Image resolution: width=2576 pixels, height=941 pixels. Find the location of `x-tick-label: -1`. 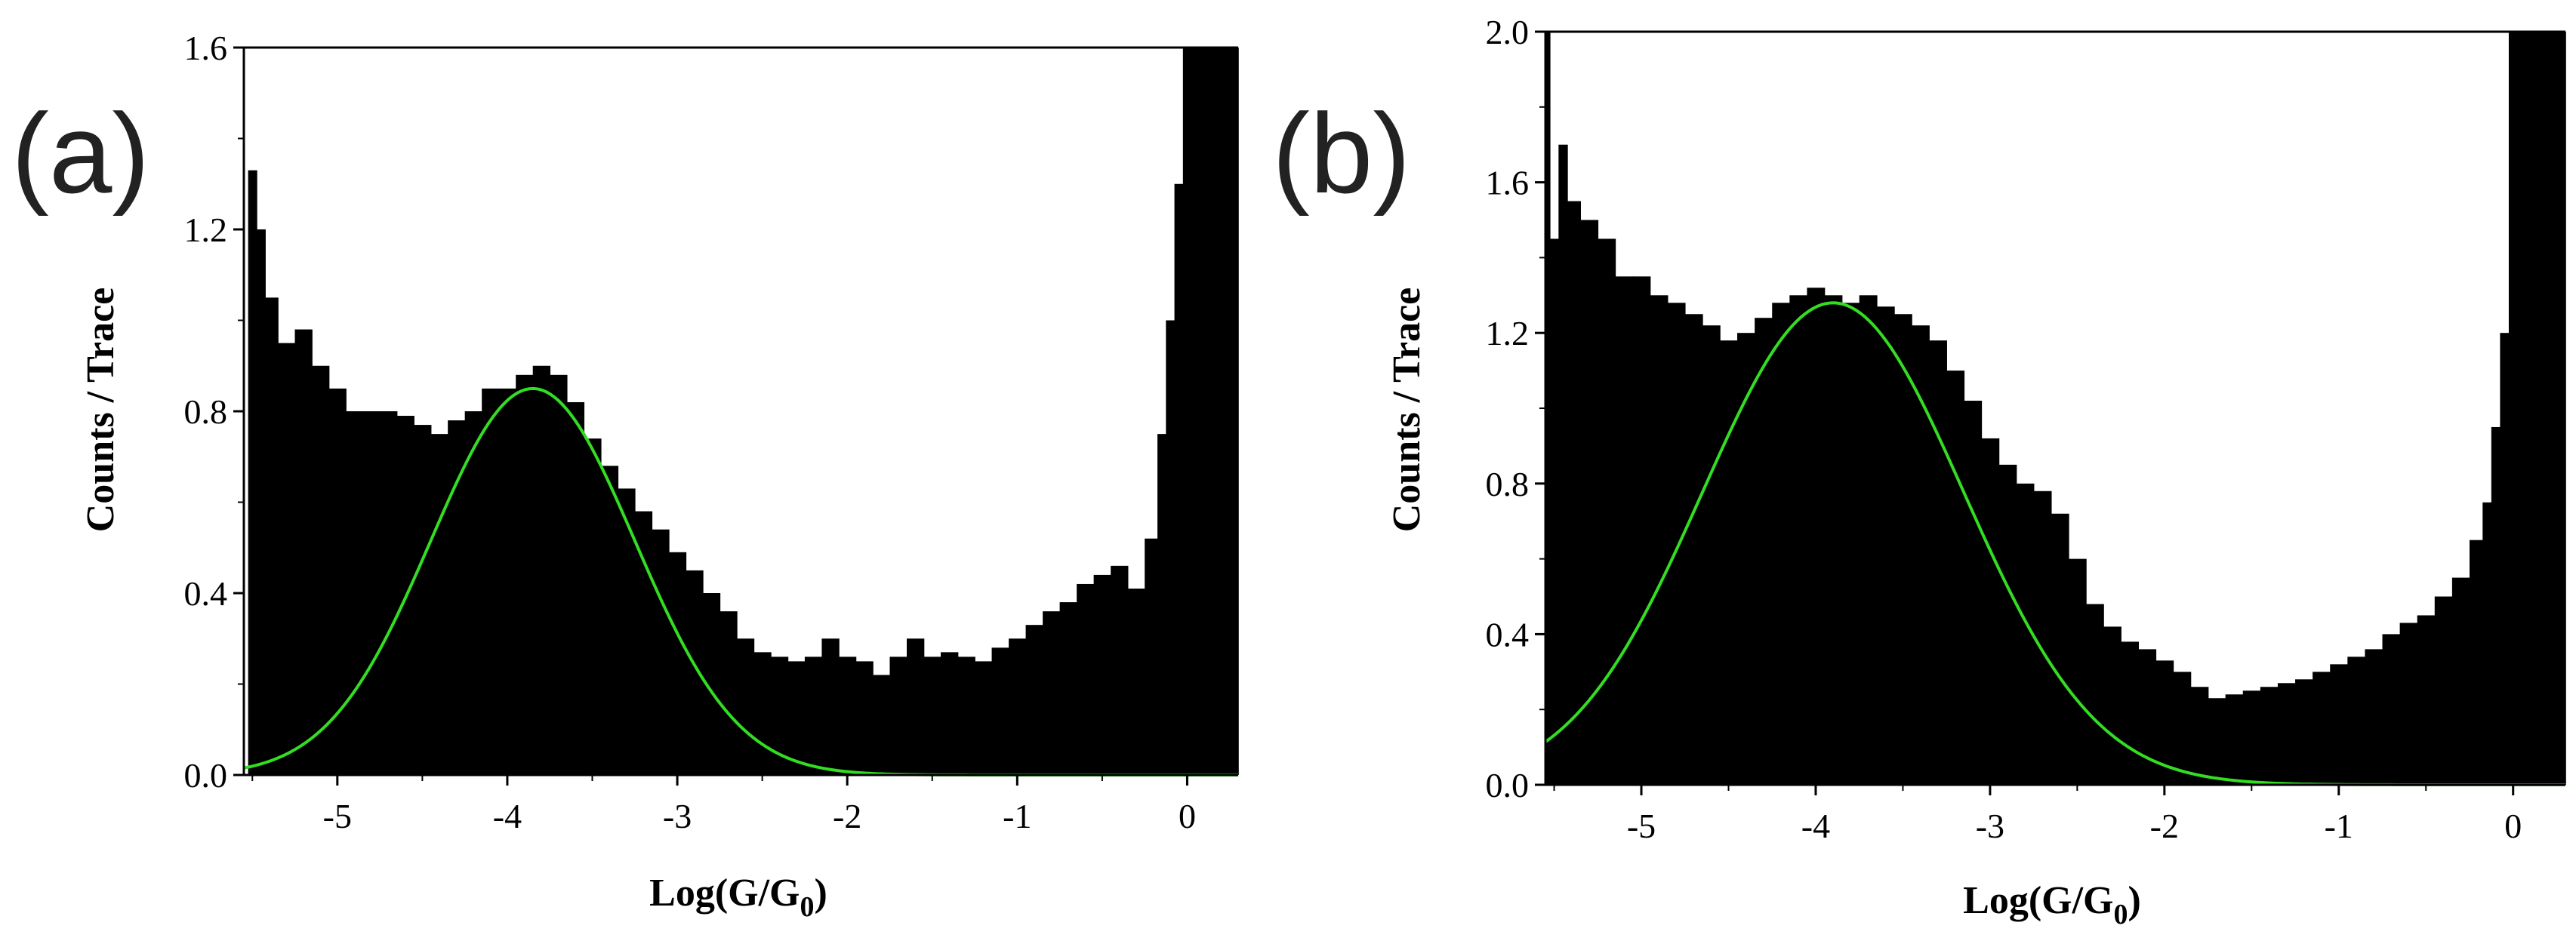

x-tick-label: -1 is located at coordinates (1017, 816).